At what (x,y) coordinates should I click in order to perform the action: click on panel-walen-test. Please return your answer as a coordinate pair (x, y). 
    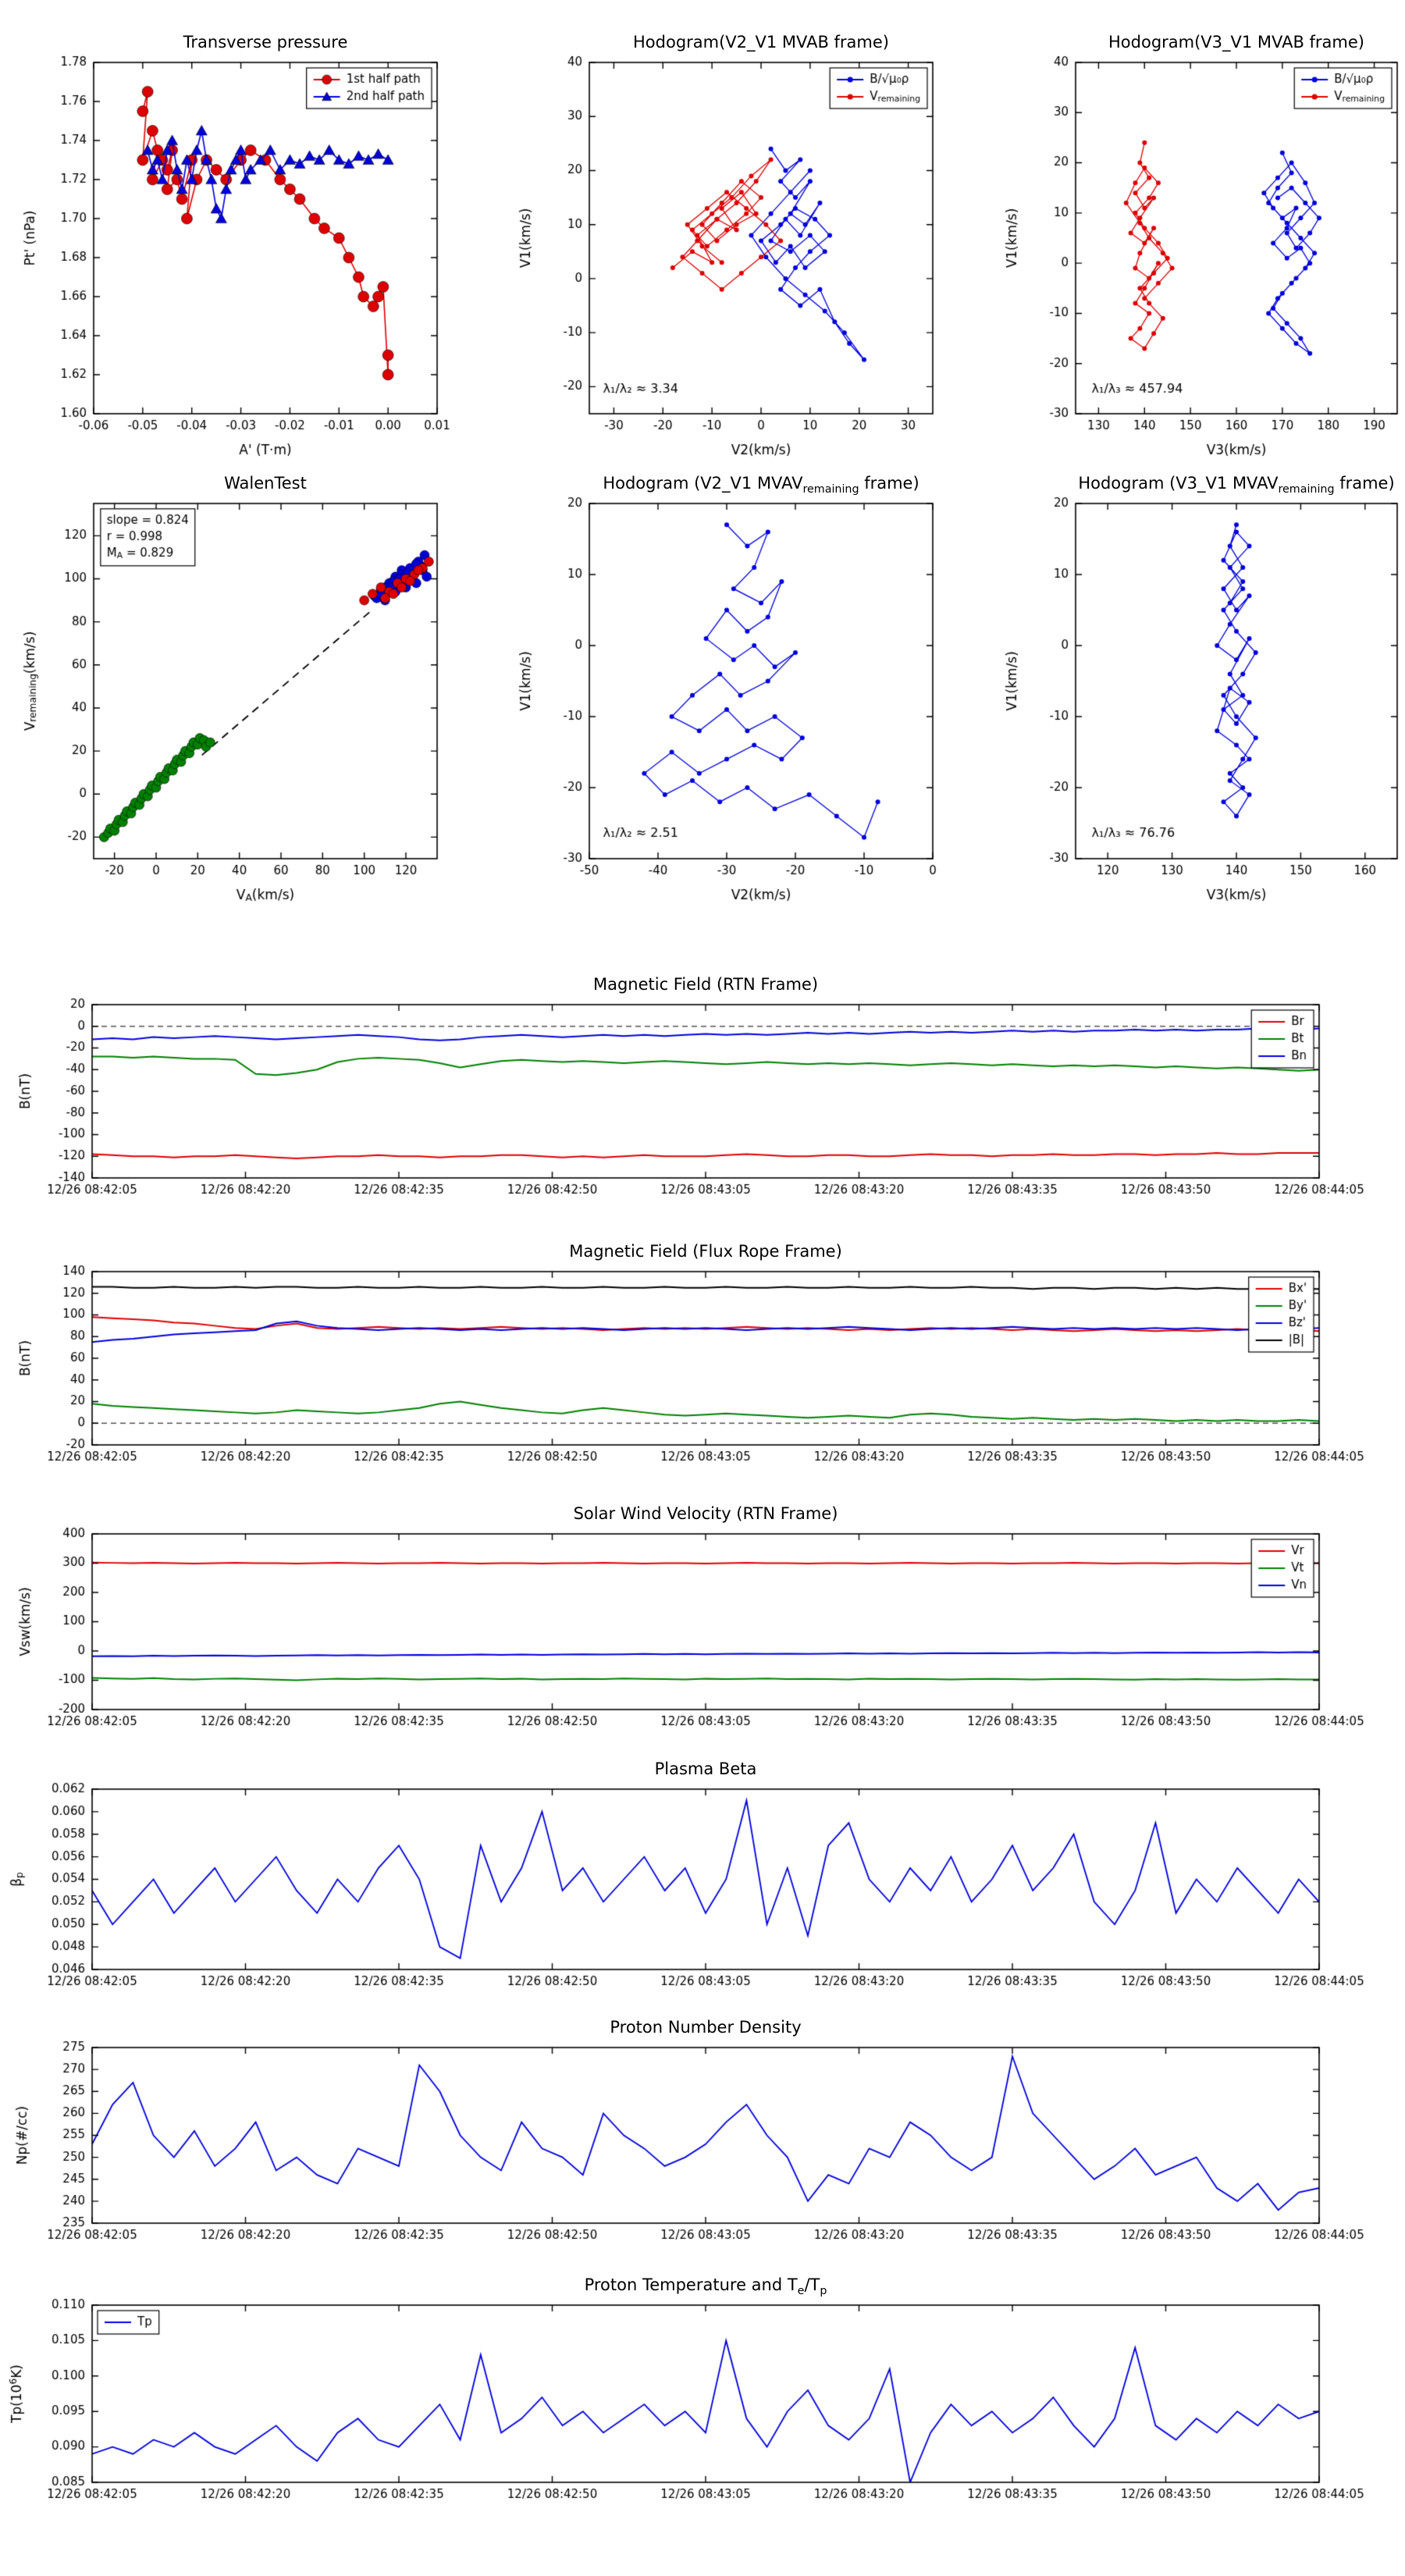
    Looking at the image, I should click on (266, 681).